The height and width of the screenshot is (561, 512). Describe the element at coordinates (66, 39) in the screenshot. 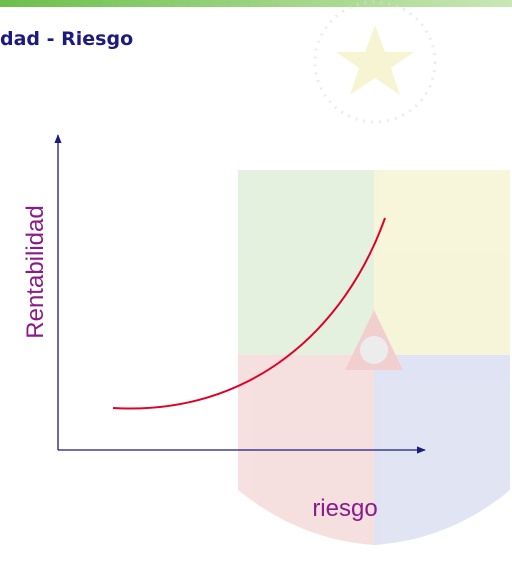

I see `slide-title: dad - Riesgo` at that location.